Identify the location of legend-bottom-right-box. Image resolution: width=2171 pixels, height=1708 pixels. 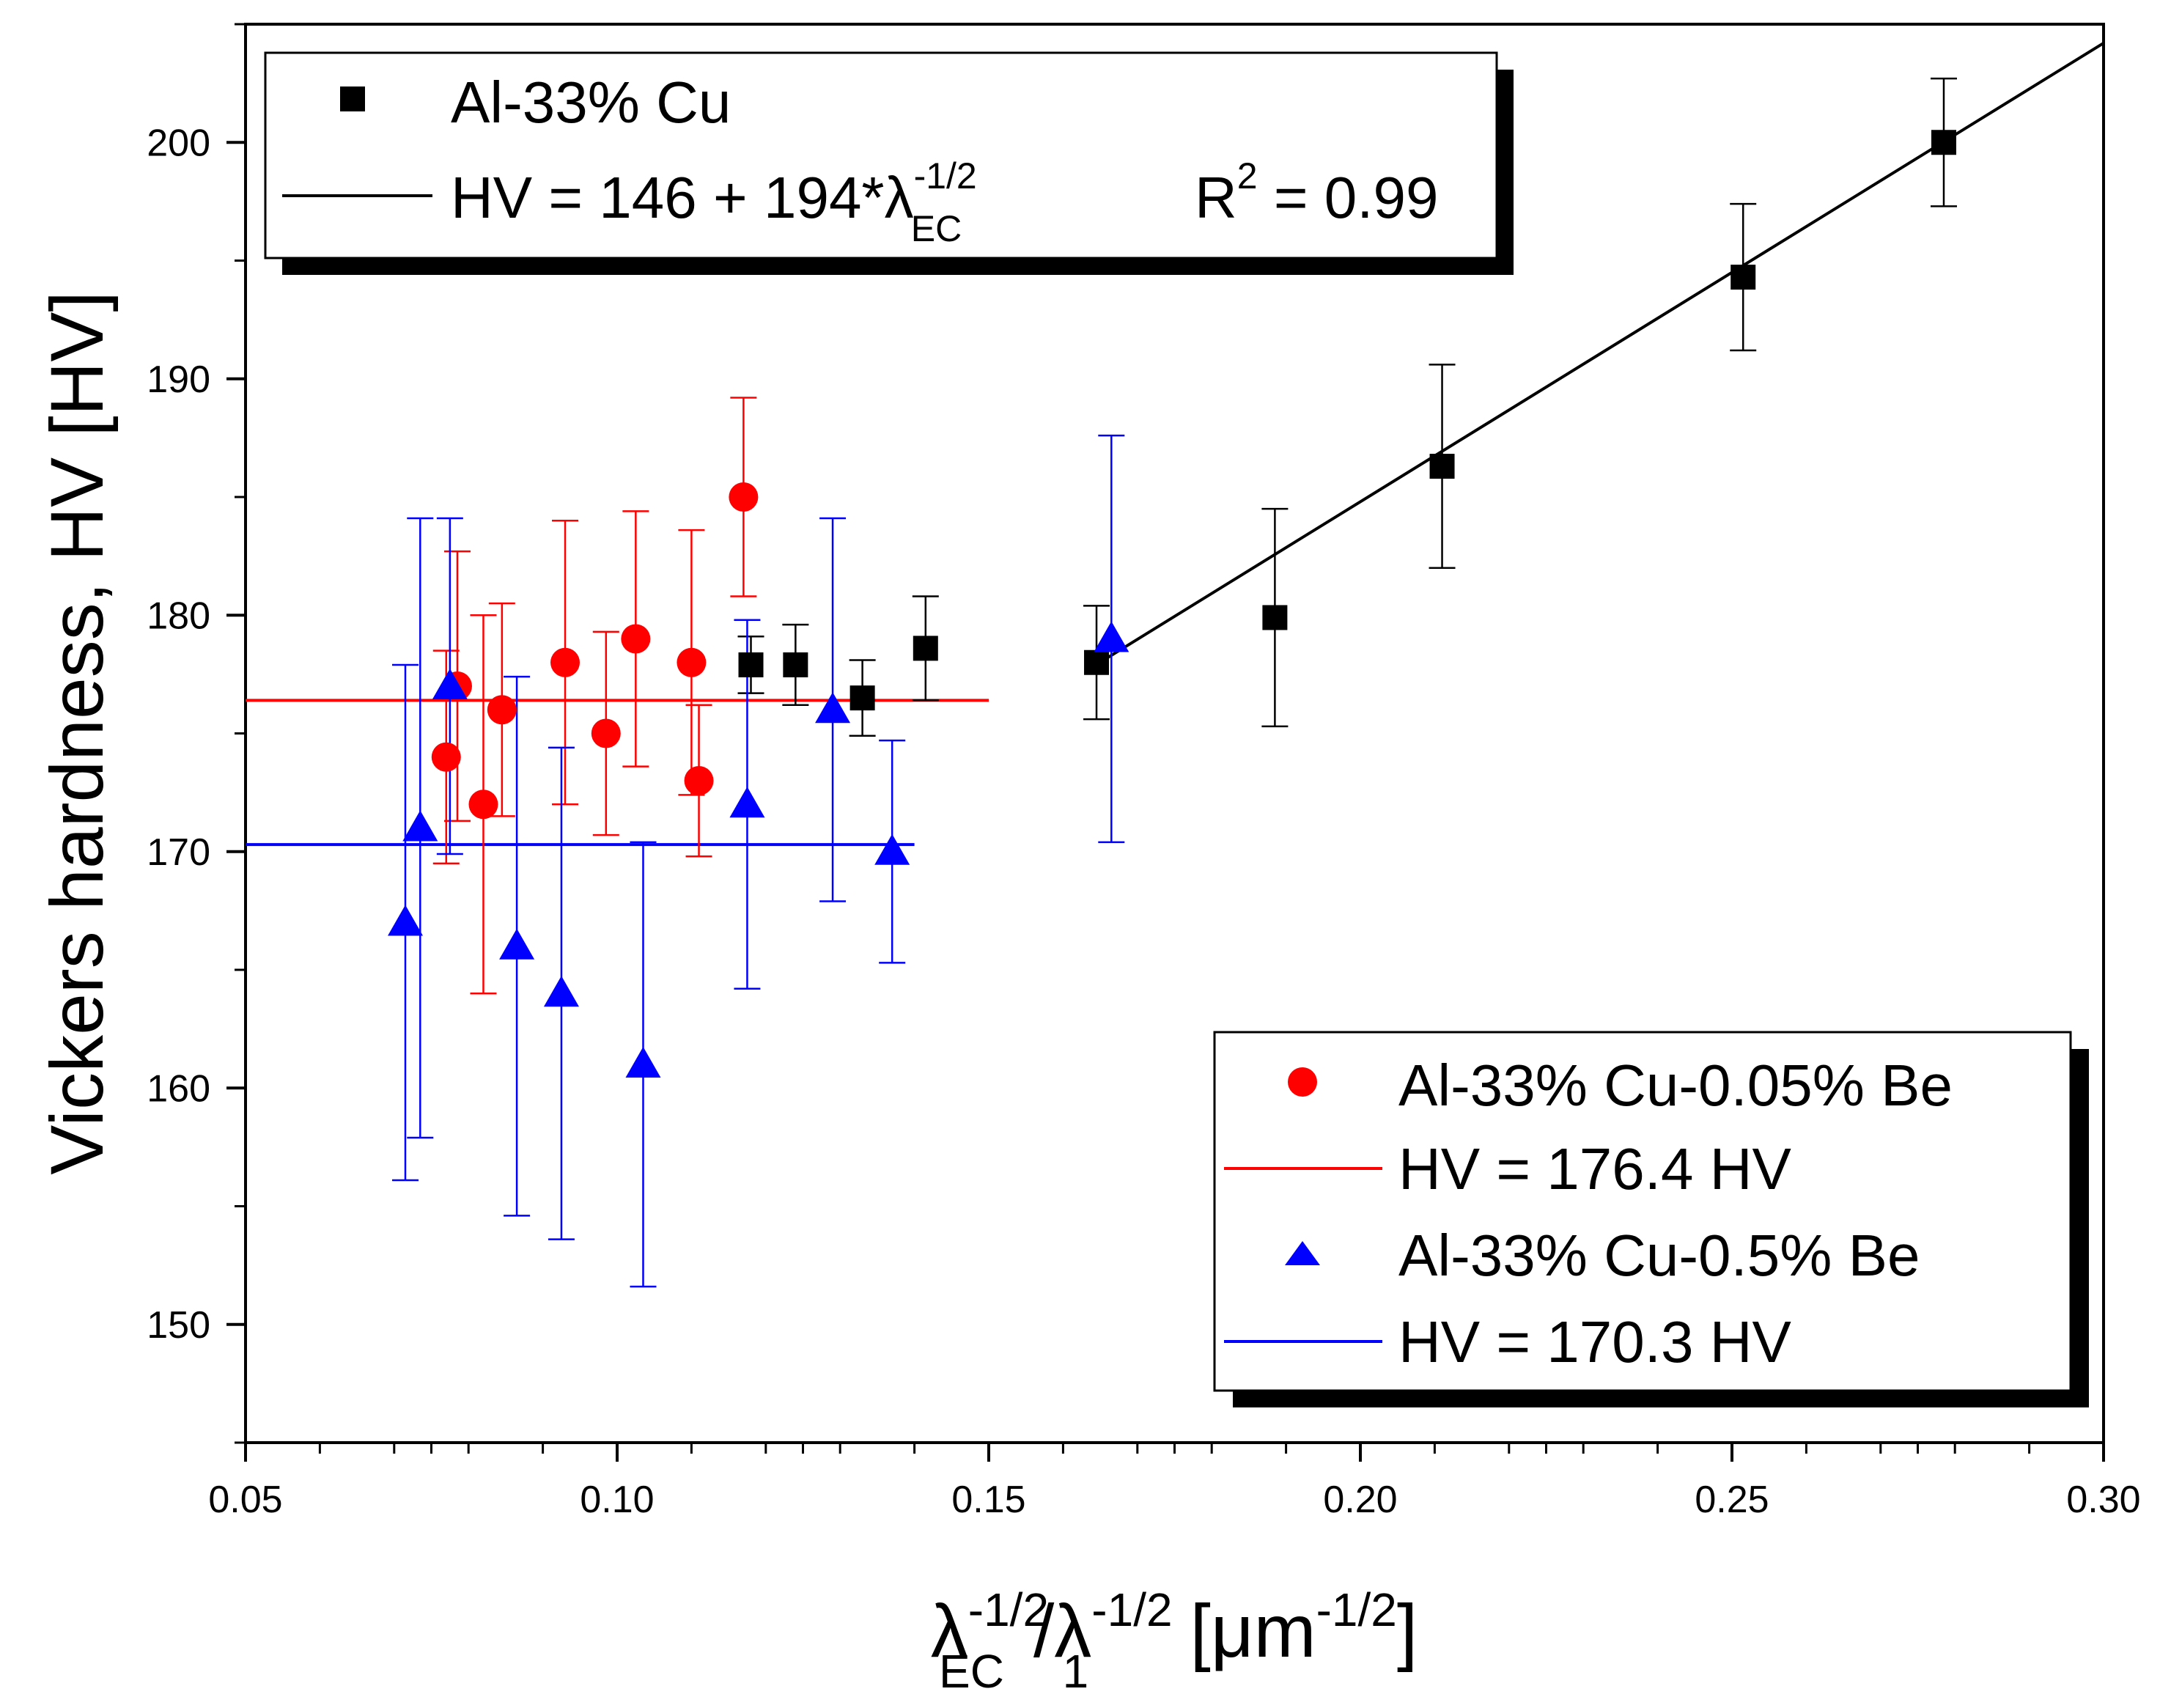
(1642, 1211).